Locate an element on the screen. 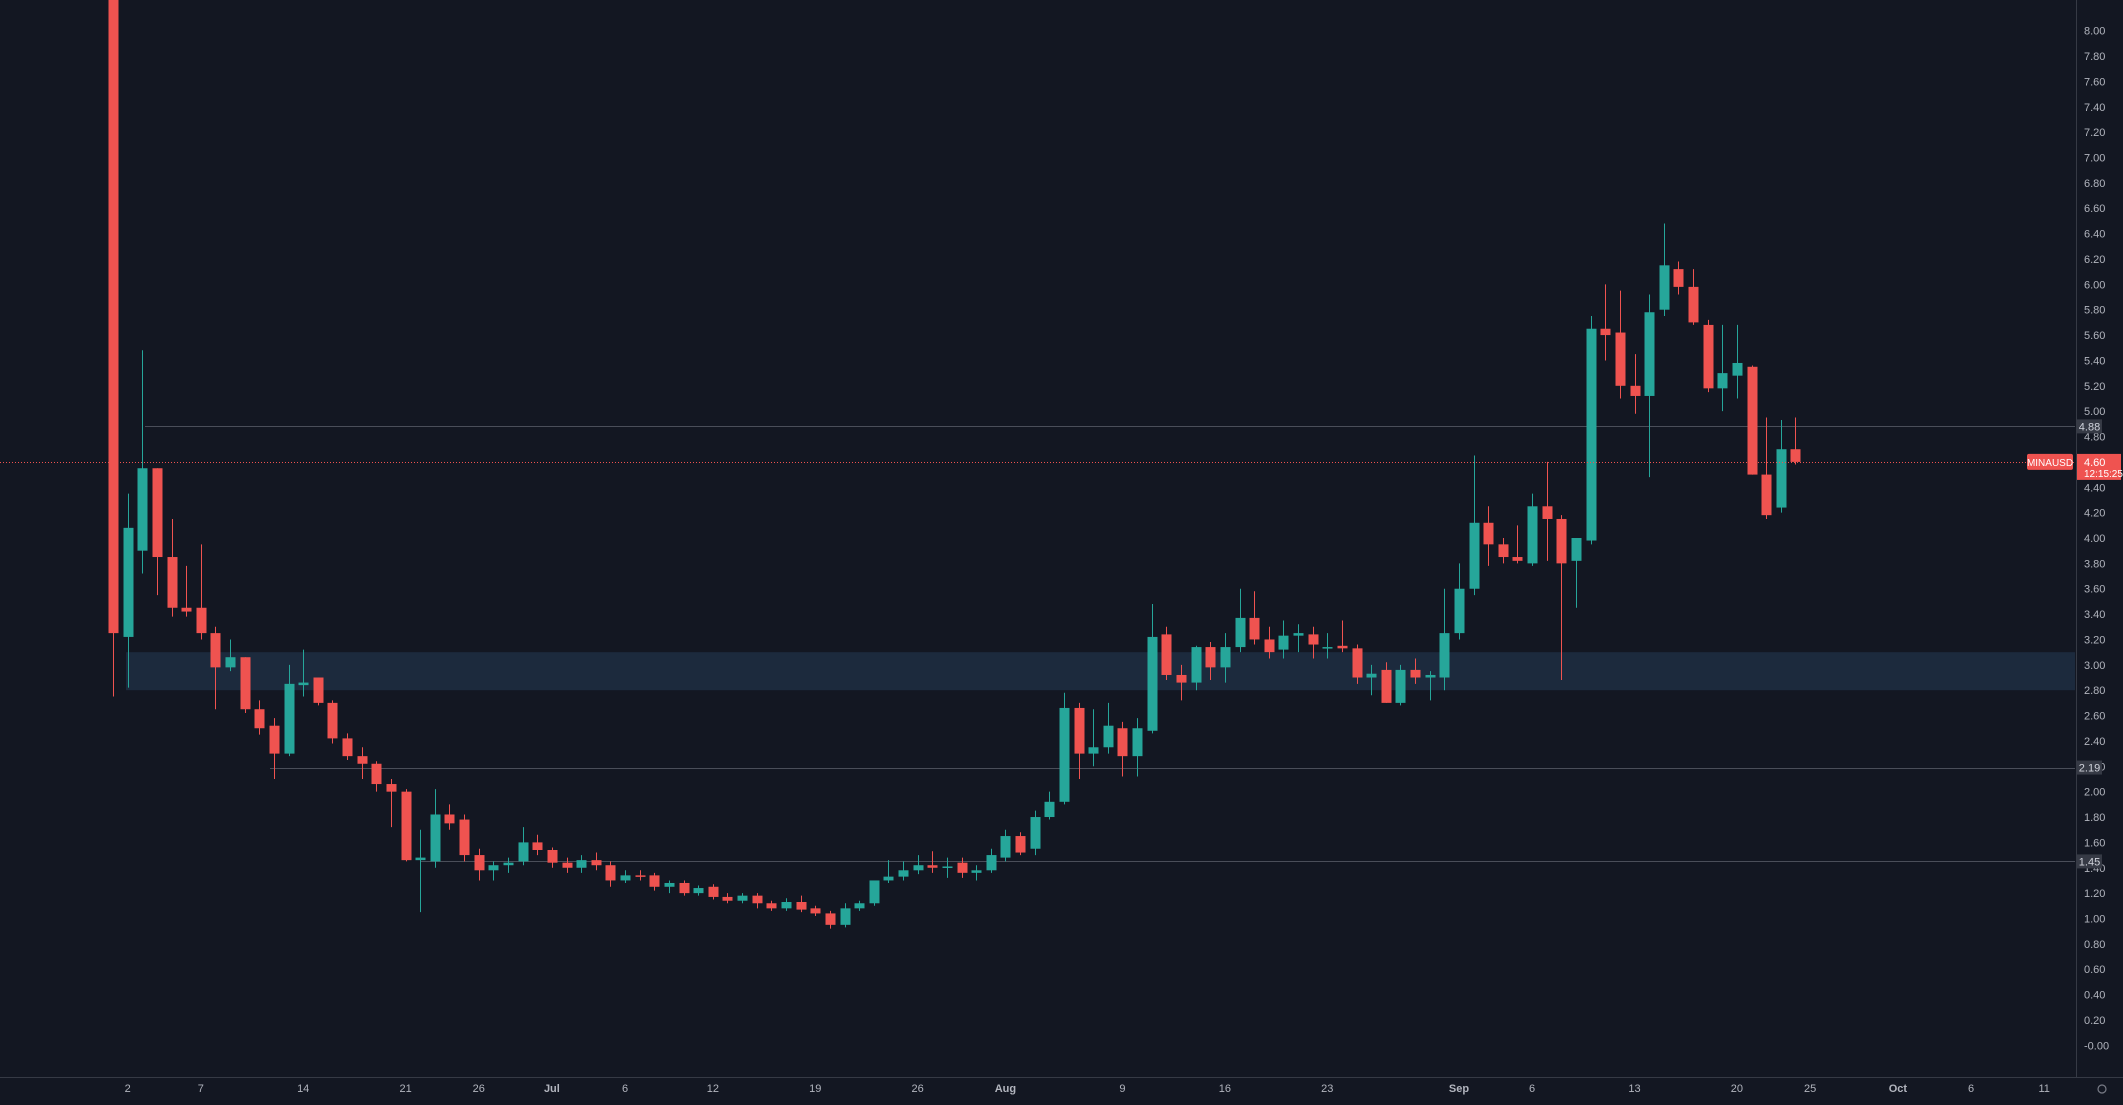  x-tick-label: 25 is located at coordinates (1810, 1089).